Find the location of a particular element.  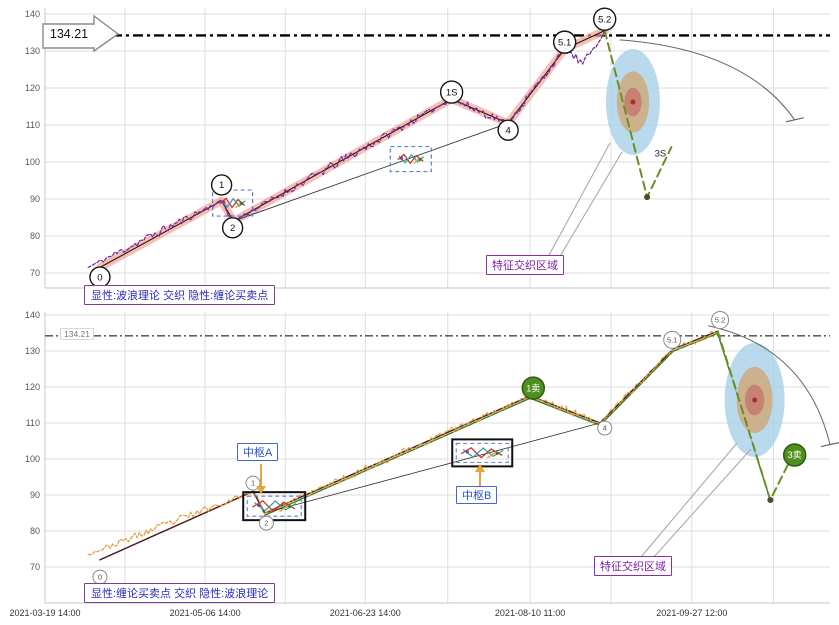

pivot-a-label: 中枢A is located at coordinates (258, 452).